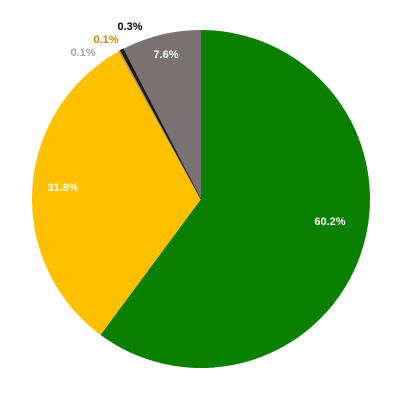  I want to click on pie-label-1: 31.8%, so click(62, 188).